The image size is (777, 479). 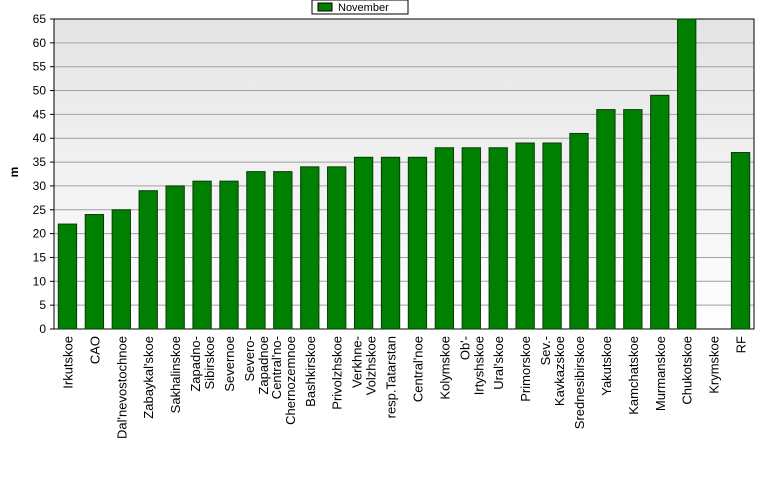 What do you see at coordinates (175, 374) in the screenshot?
I see `x-tick-label: Sakhalinskoe` at bounding box center [175, 374].